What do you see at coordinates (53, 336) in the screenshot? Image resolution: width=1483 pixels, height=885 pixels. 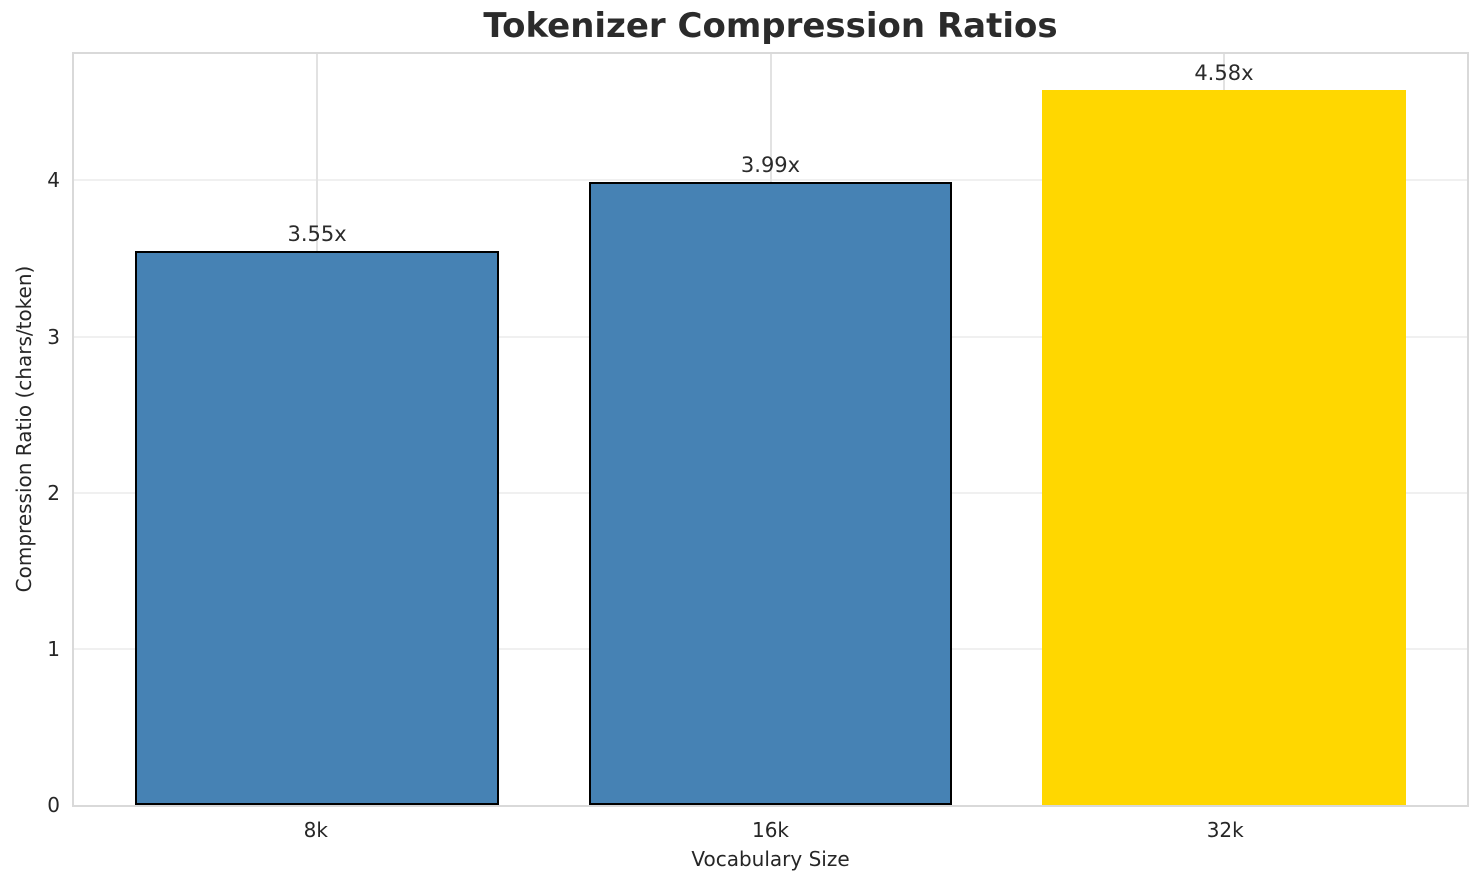 I see `y-tick-label: 3` at bounding box center [53, 336].